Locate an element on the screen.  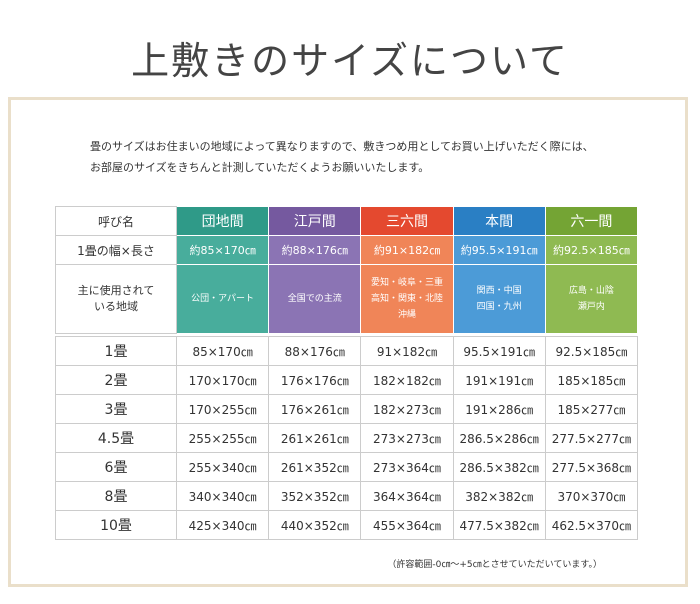
row-label: 8畳 is located at coordinates (116, 496).